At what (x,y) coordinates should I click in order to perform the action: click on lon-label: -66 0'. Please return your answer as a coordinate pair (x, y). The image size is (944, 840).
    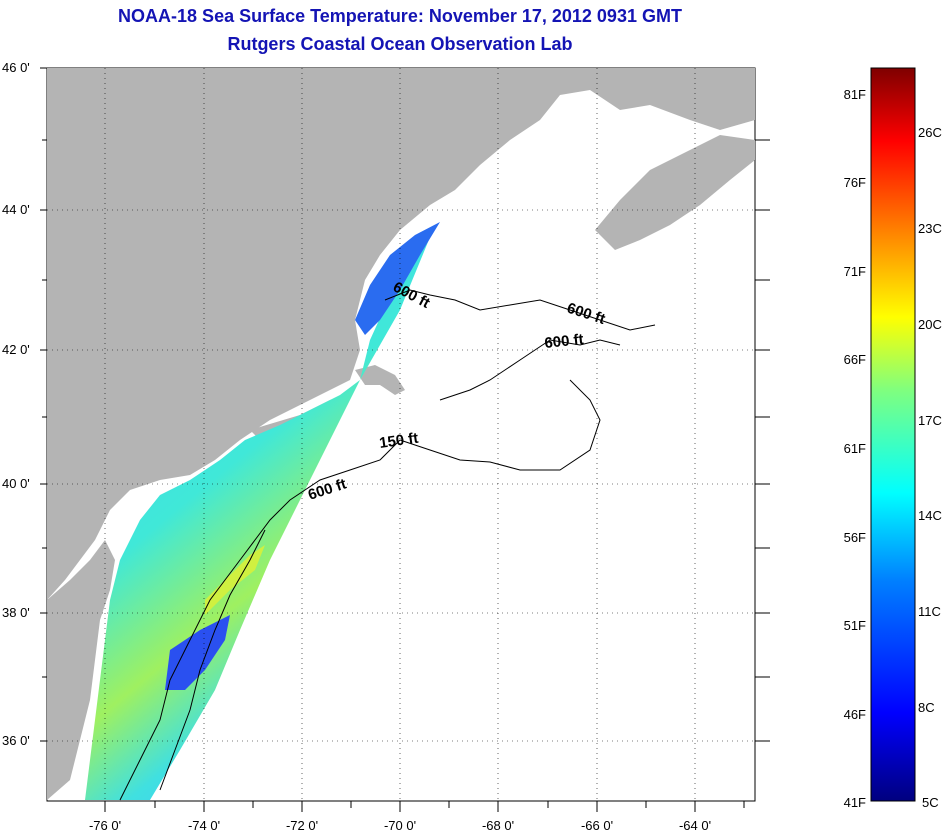
    Looking at the image, I should click on (597, 825).